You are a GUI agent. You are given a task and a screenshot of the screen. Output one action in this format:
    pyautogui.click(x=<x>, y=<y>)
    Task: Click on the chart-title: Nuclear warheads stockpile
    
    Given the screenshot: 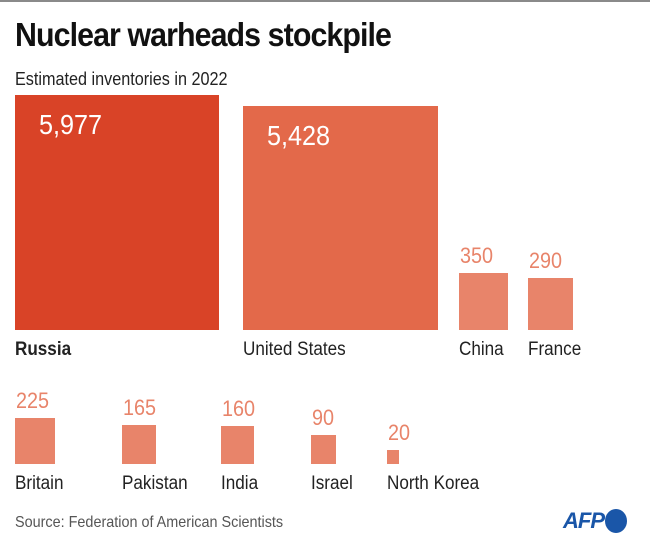 What is the action you would take?
    pyautogui.click(x=203, y=34)
    